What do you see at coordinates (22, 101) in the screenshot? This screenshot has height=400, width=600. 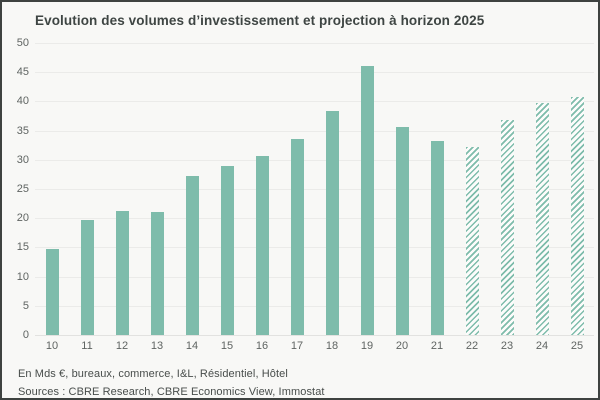 I see `y-axis-tick-label: 40` at bounding box center [22, 101].